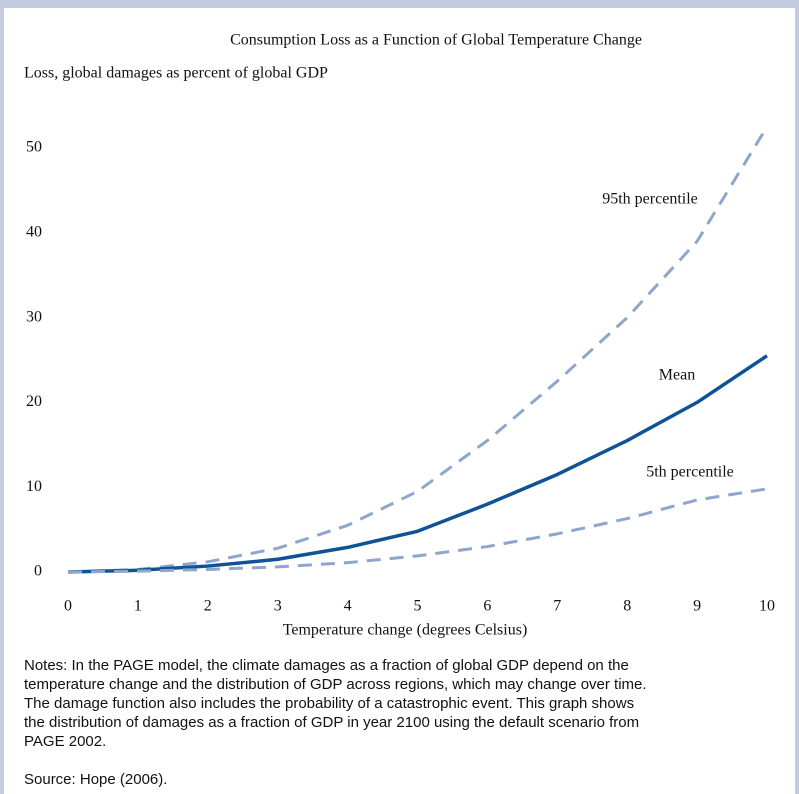 The height and width of the screenshot is (794, 799). What do you see at coordinates (38, 571) in the screenshot?
I see `y-tick-label: 0` at bounding box center [38, 571].